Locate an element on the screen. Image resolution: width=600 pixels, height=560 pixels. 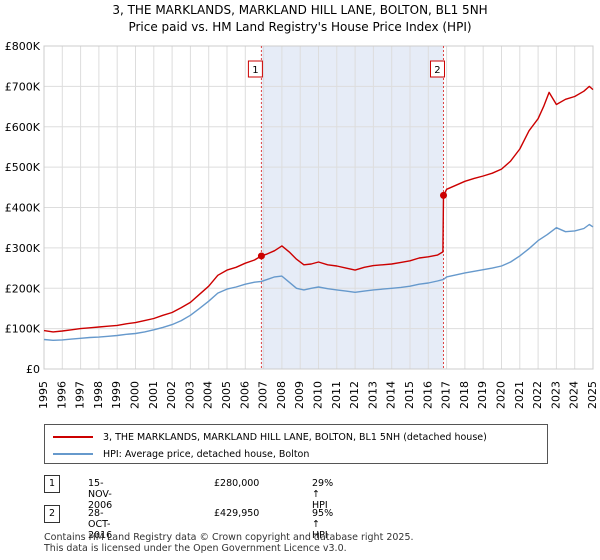
x-tick-label: 2021 is located at coordinates (519, 395).